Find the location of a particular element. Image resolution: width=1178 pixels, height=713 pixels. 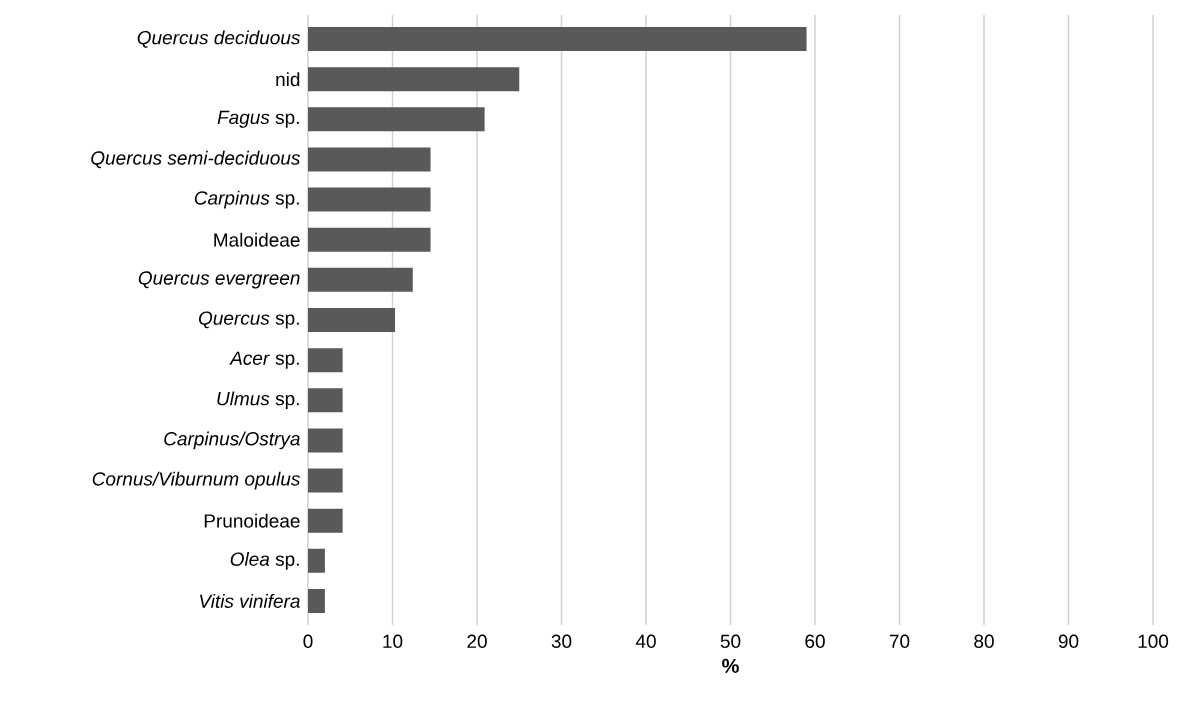

x-tick-label: 80 is located at coordinates (984, 641).